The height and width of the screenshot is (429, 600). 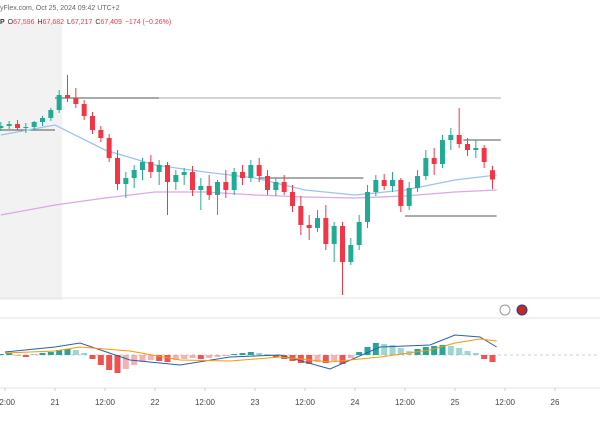 I want to click on legend-label: H, so click(x=40, y=22).